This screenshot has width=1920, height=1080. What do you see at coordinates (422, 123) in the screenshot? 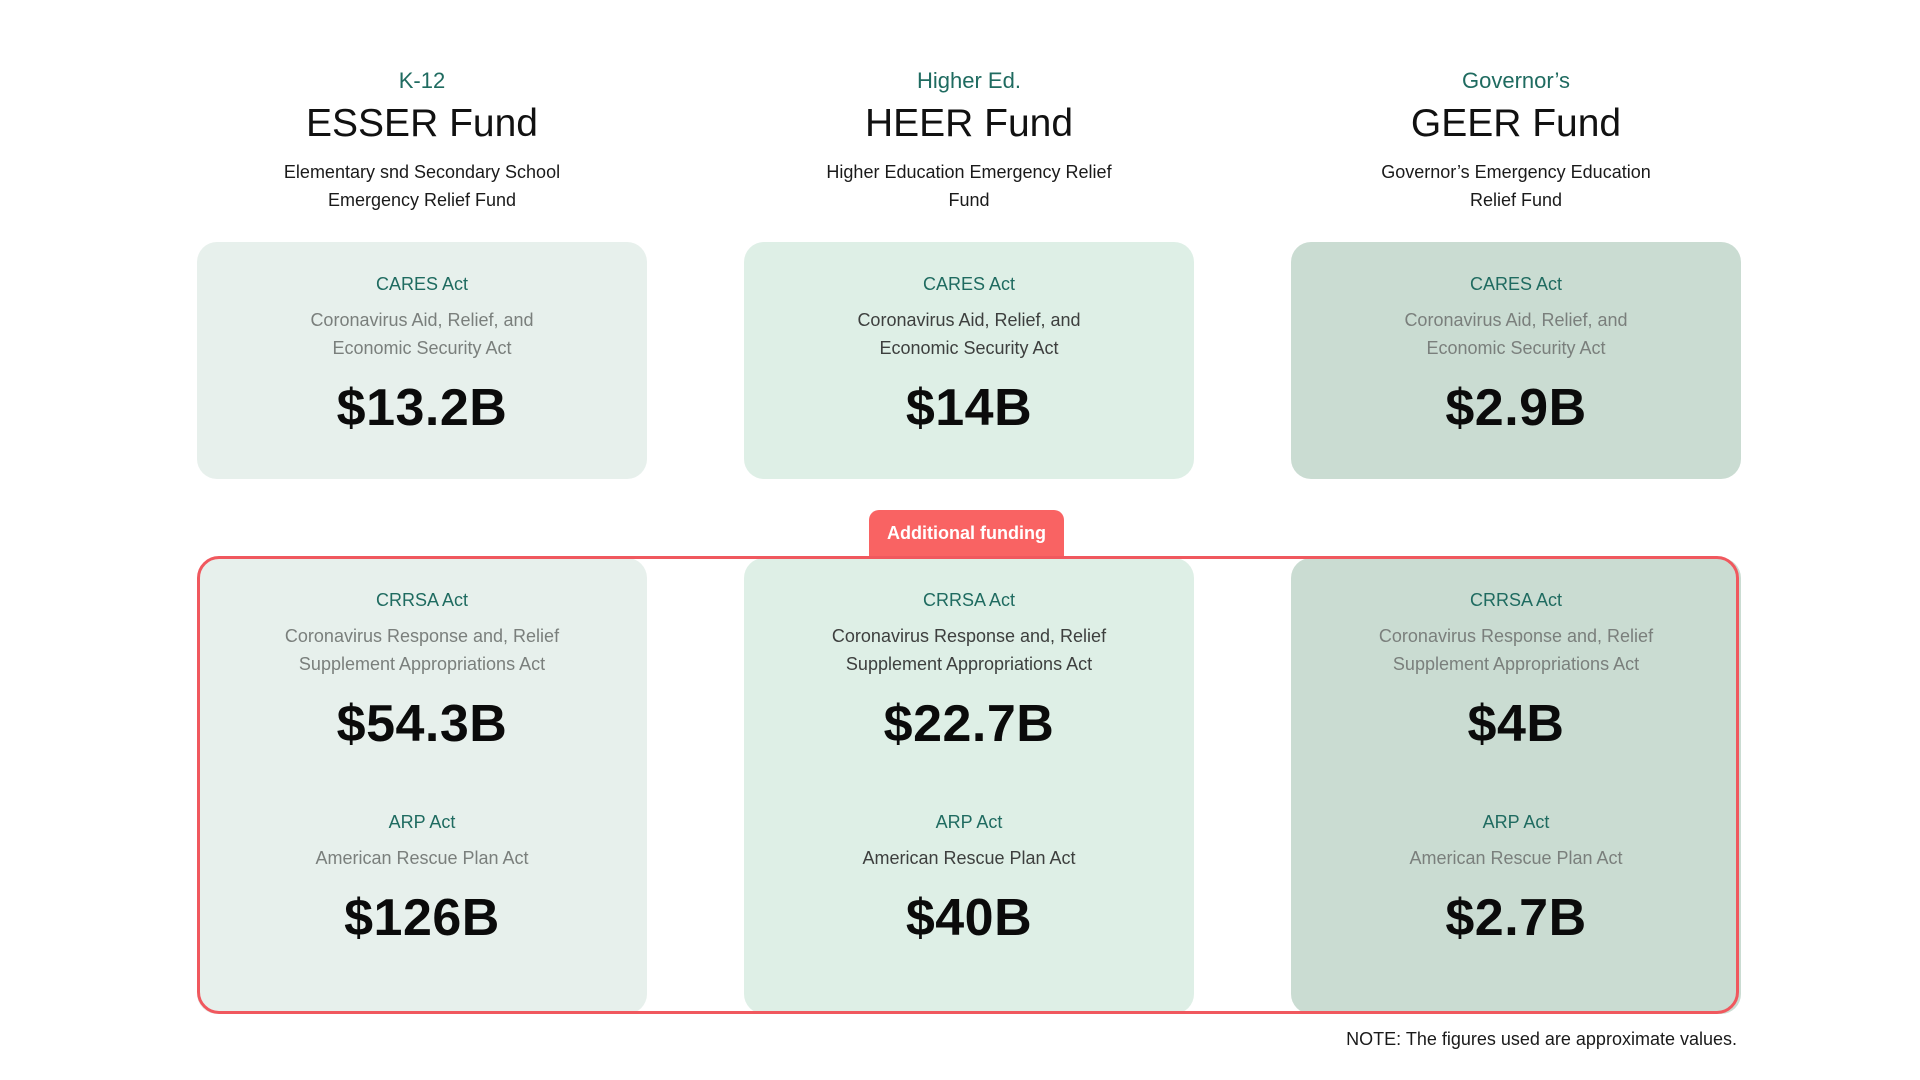
I see `esser-title: ESSER Fund` at bounding box center [422, 123].